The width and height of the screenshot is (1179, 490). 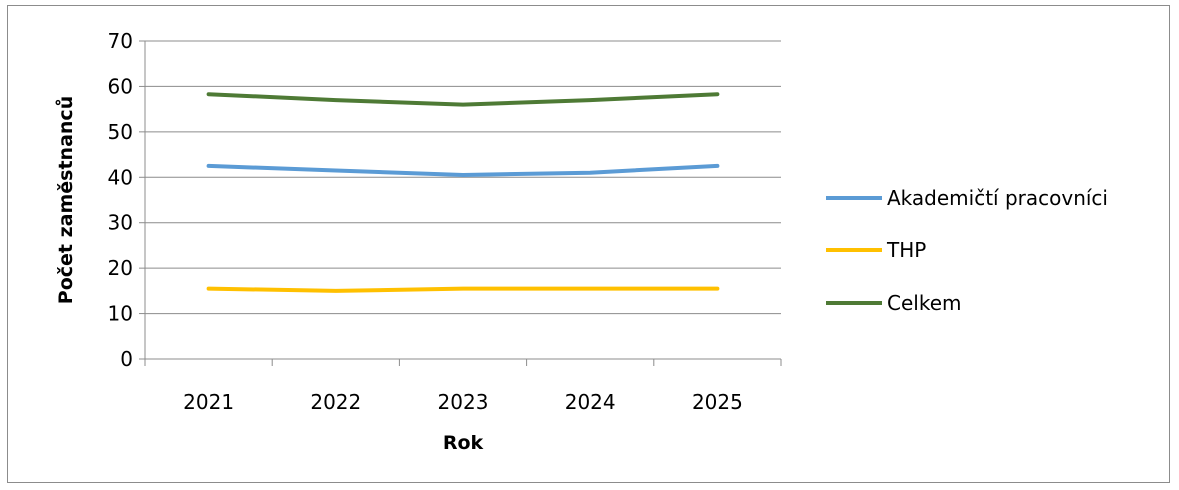 I want to click on x-tick-label: 2024, so click(x=590, y=402).